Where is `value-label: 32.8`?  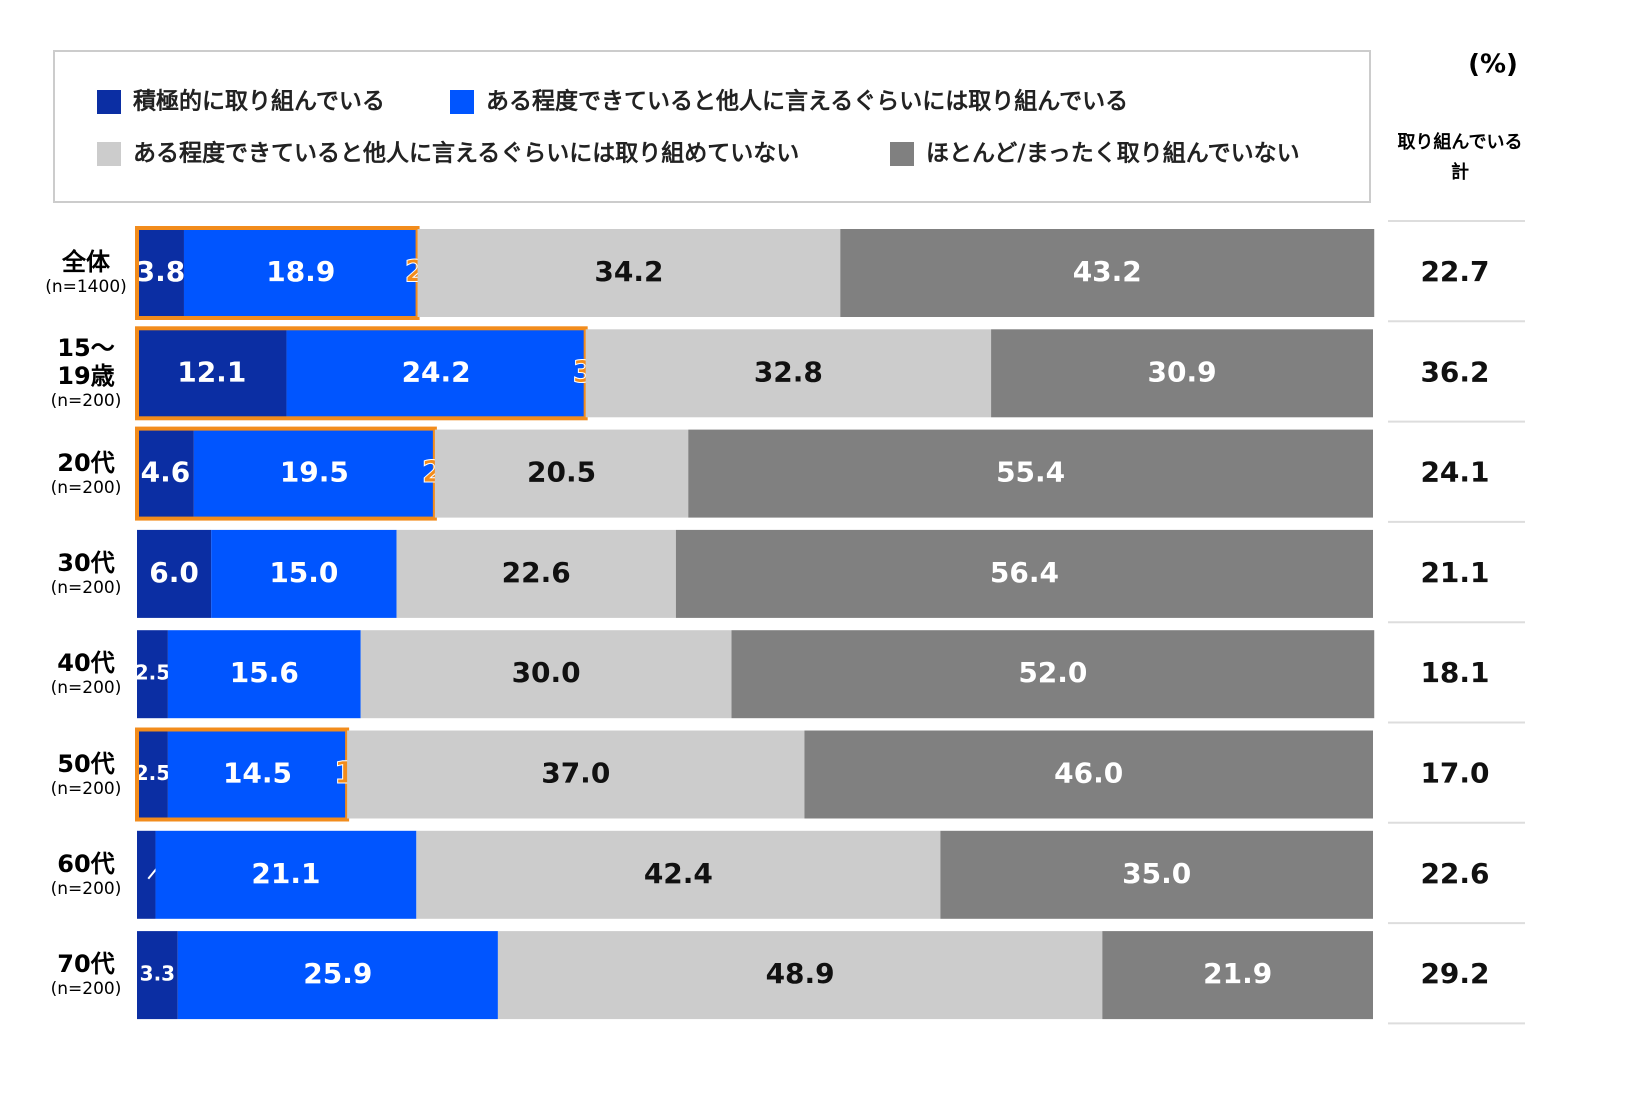
value-label: 32.8 is located at coordinates (788, 371).